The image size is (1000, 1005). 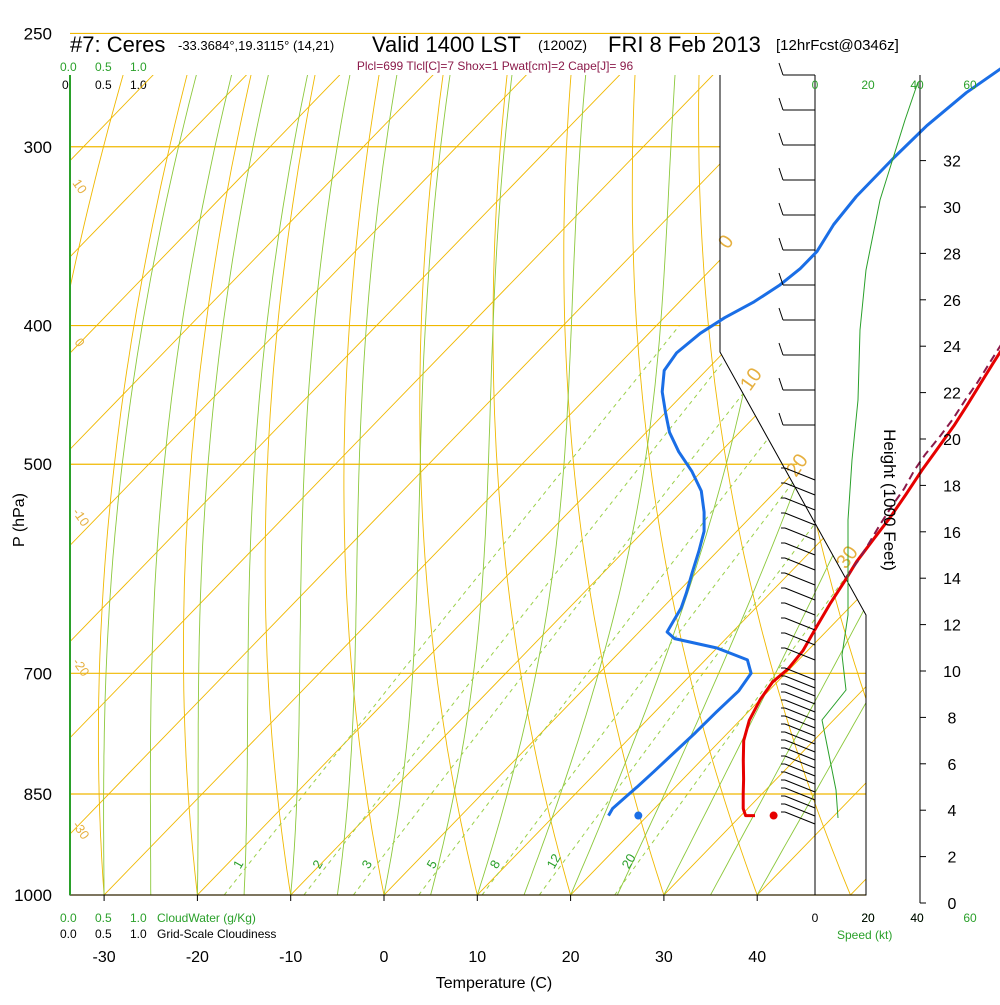 What do you see at coordinates (952, 858) in the screenshot?
I see `height-tick-label: 2` at bounding box center [952, 858].